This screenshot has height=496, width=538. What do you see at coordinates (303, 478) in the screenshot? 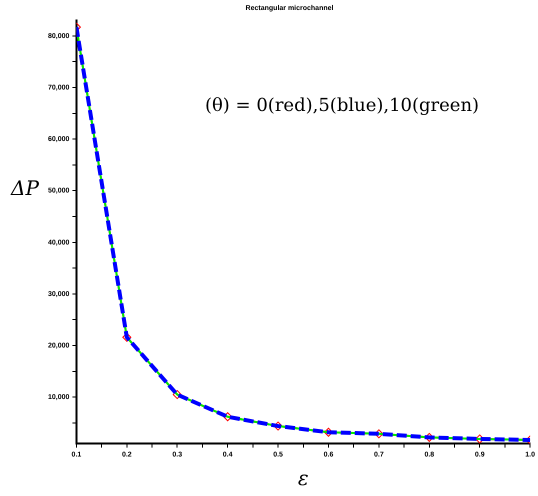
I see `x-axis-title: ε` at bounding box center [303, 478].